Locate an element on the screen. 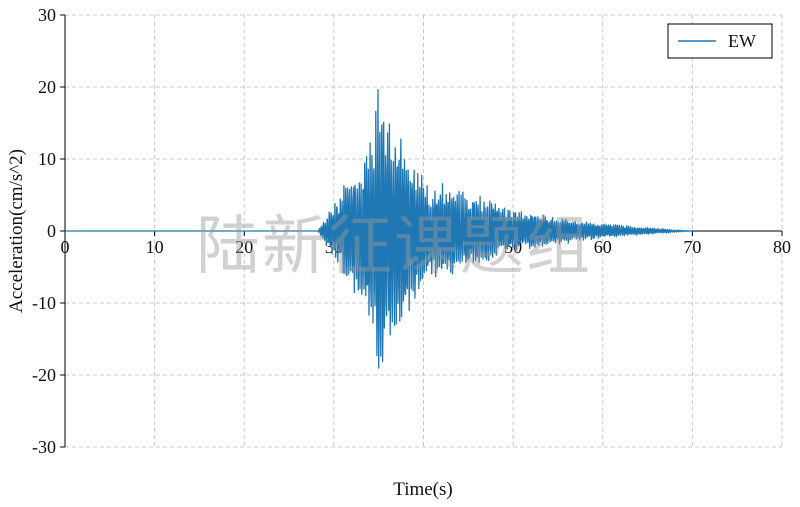  x-axis-label: Time(s) is located at coordinates (422, 489).